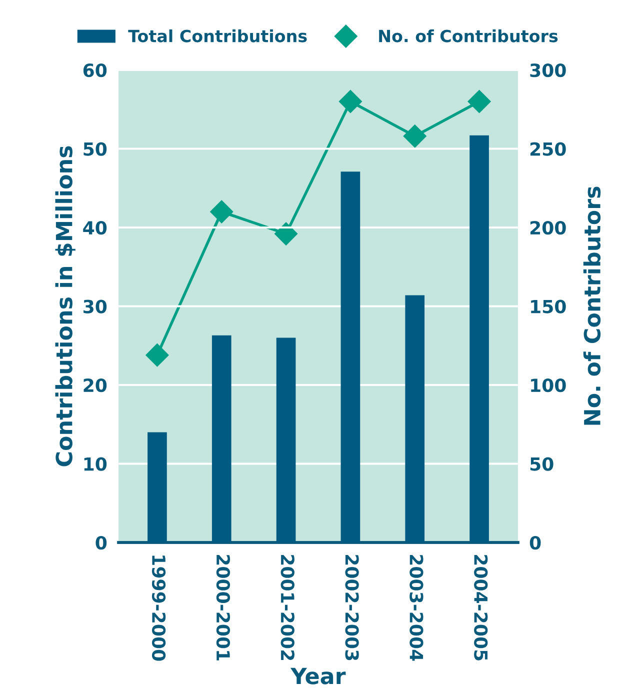  Describe the element at coordinates (417, 608) in the screenshot. I see `x-tick-label: 2003-2004` at that location.